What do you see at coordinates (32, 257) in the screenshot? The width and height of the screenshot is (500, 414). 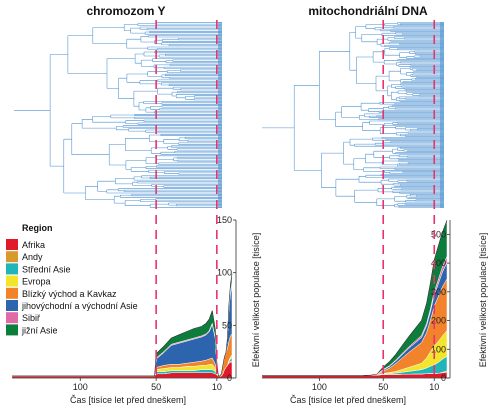 I see `legend-label-andy: Andy` at bounding box center [32, 257].